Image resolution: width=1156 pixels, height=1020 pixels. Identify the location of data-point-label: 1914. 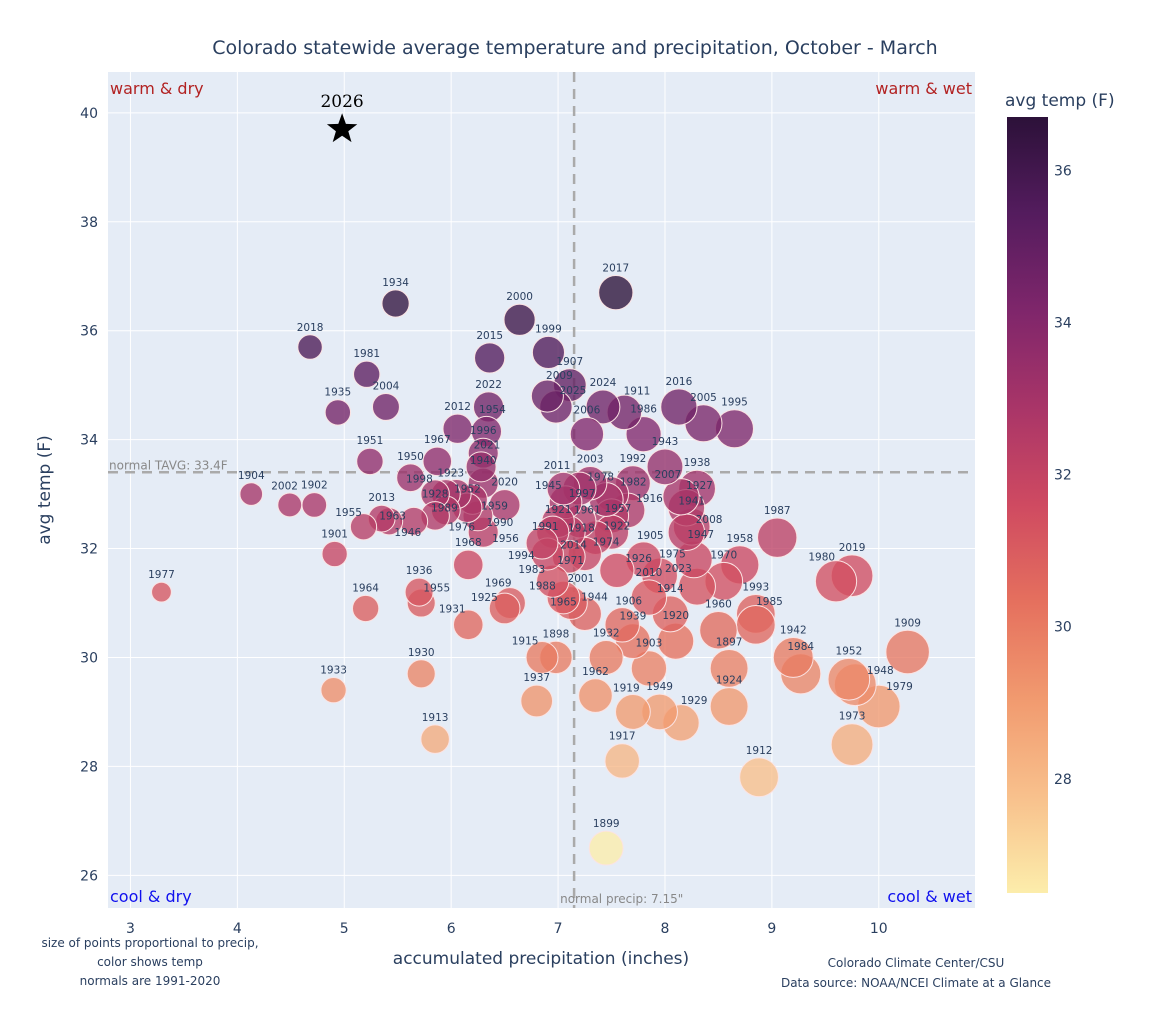
(670, 589).